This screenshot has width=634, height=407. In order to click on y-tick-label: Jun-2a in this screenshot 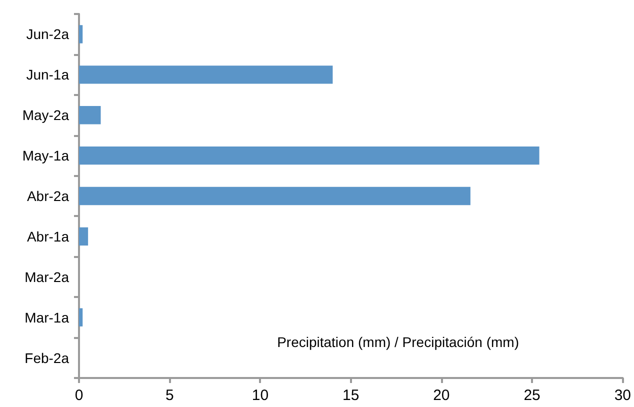, I will do `click(48, 34)`.